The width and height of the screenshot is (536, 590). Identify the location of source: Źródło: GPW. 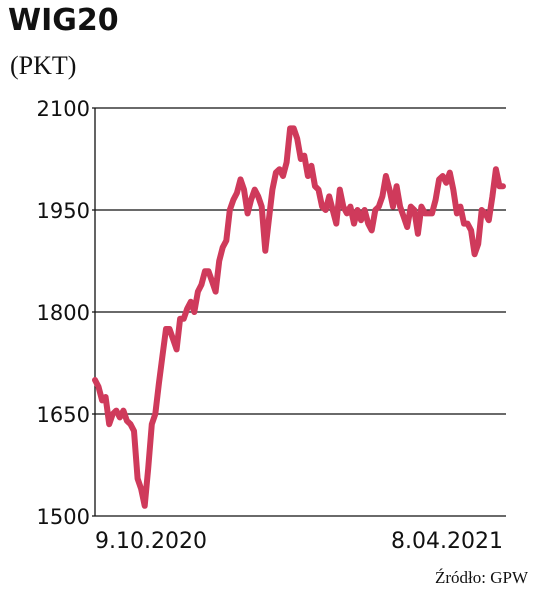
(482, 577).